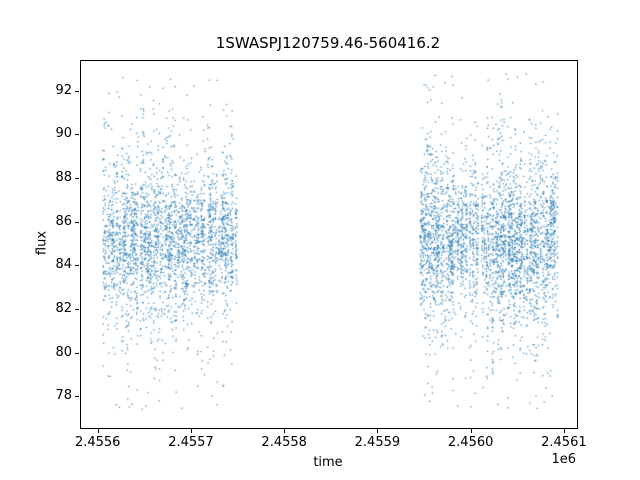 The image size is (640, 480). Describe the element at coordinates (191, 442) in the screenshot. I see `x-tick-label: 2.4557` at that location.